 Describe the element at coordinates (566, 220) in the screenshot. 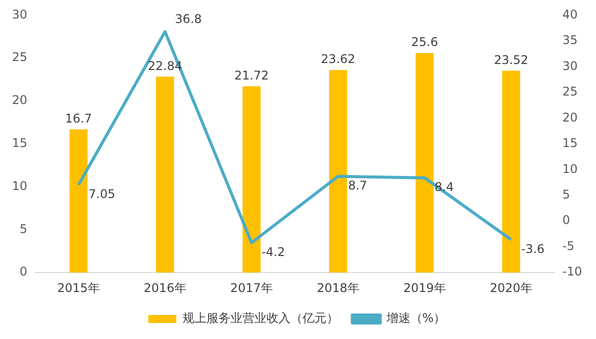

I see `y2-tick-label: 0` at that location.